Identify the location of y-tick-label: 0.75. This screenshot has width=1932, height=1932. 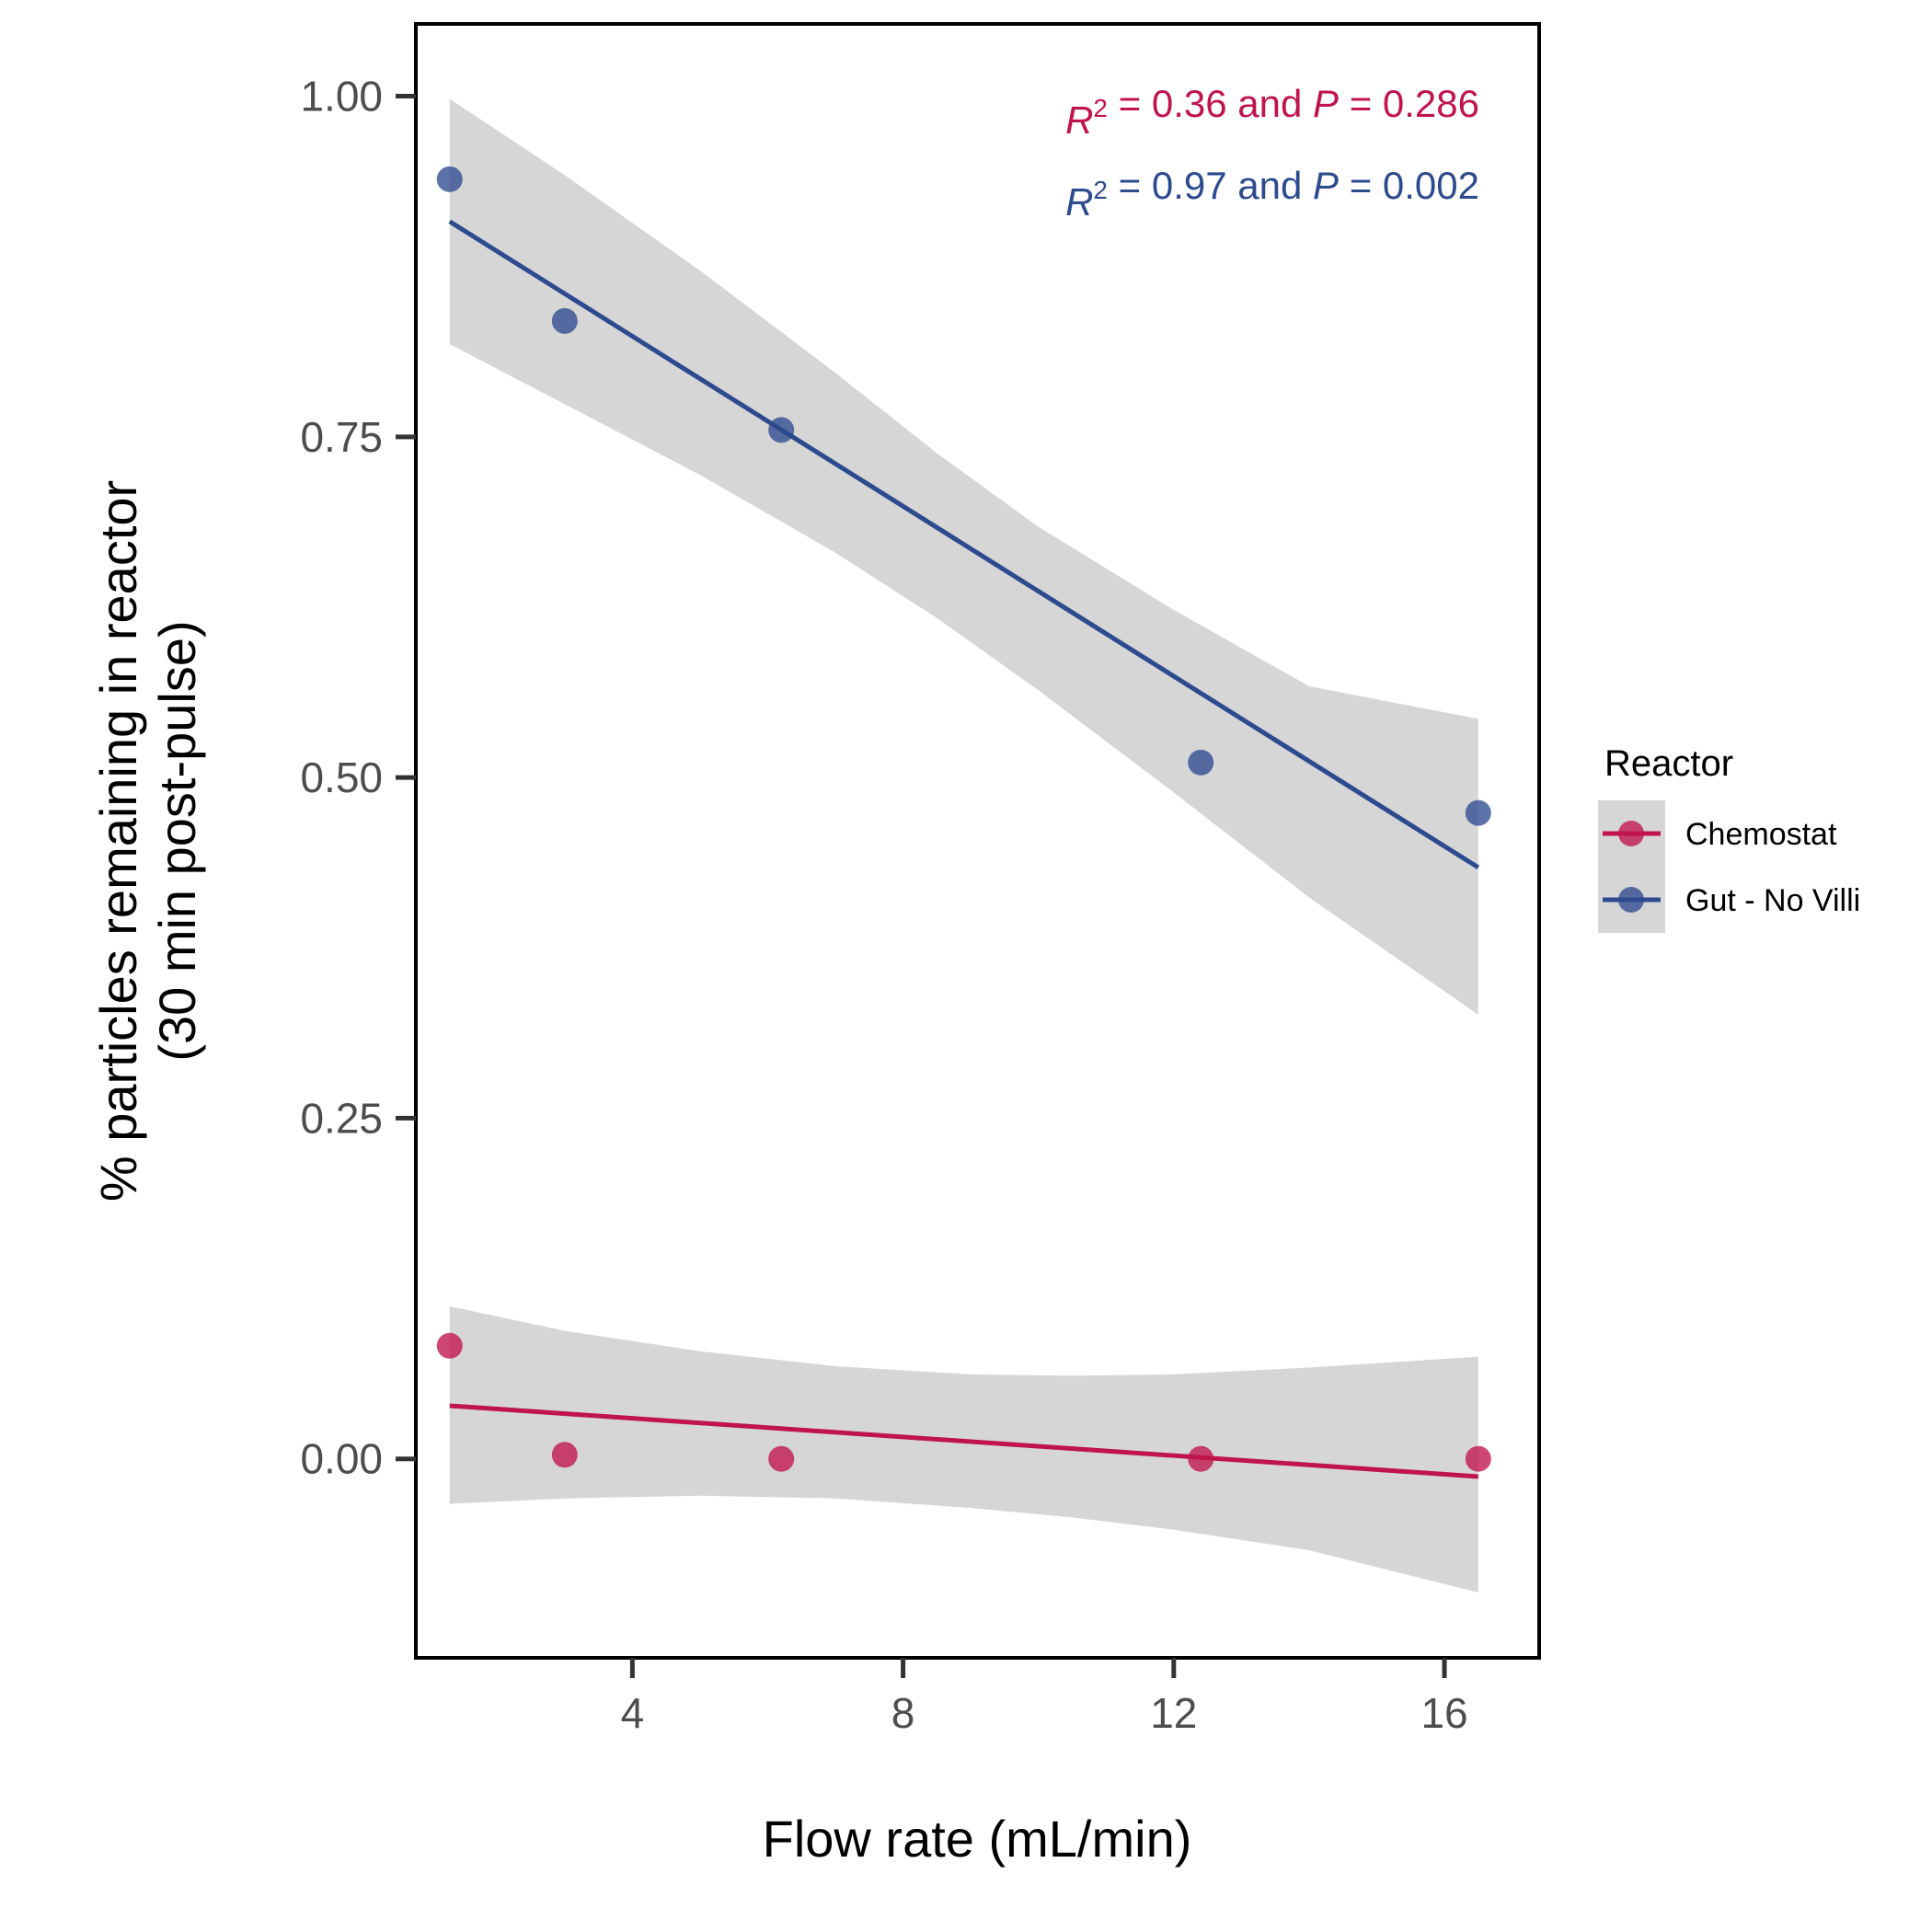
(341, 437).